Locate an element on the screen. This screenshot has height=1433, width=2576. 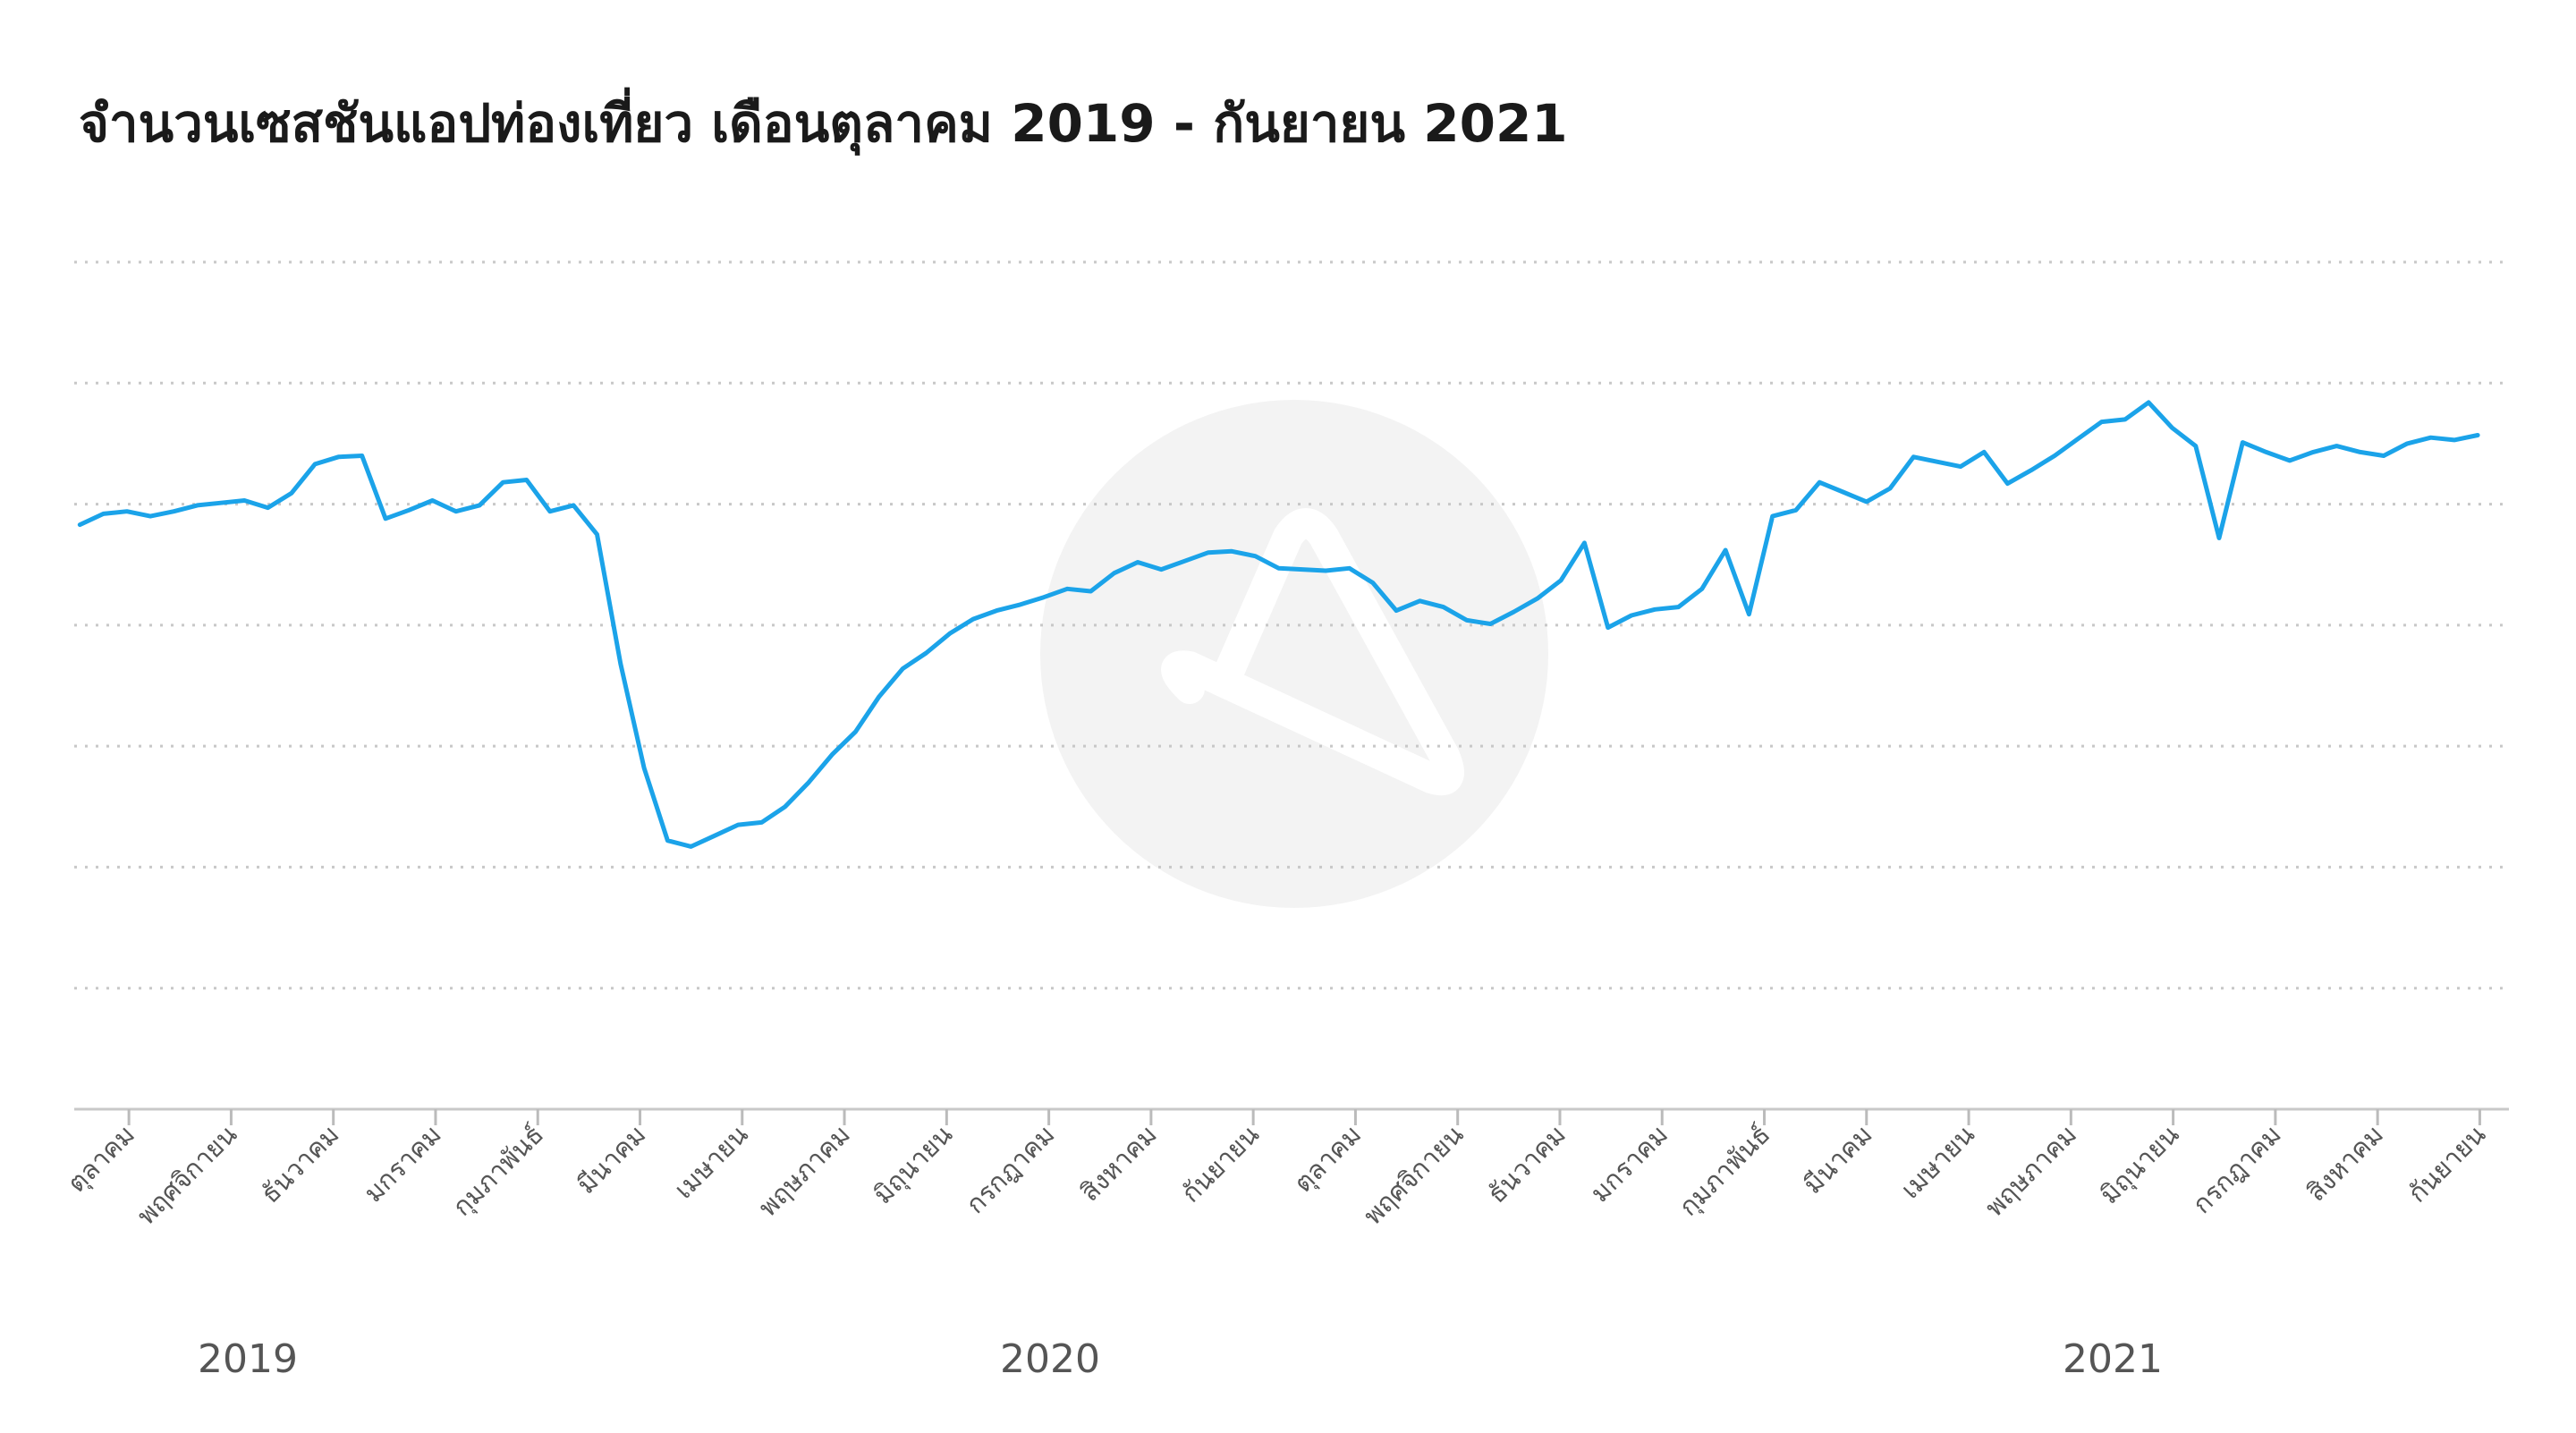
watermark is located at coordinates (1294, 654).